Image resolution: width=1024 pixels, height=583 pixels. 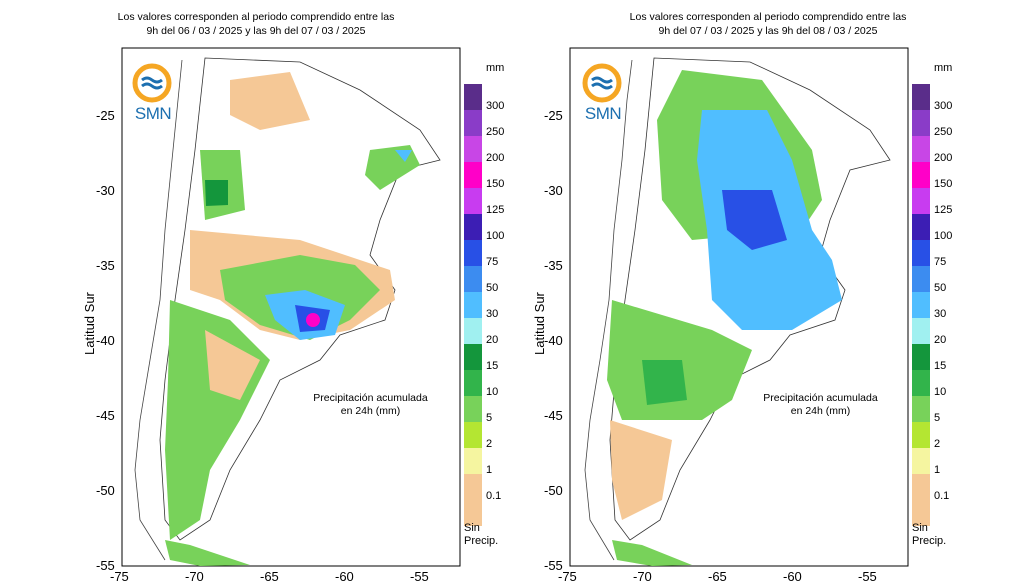 I want to click on y-tick-label: -35, so click(x=105, y=265).